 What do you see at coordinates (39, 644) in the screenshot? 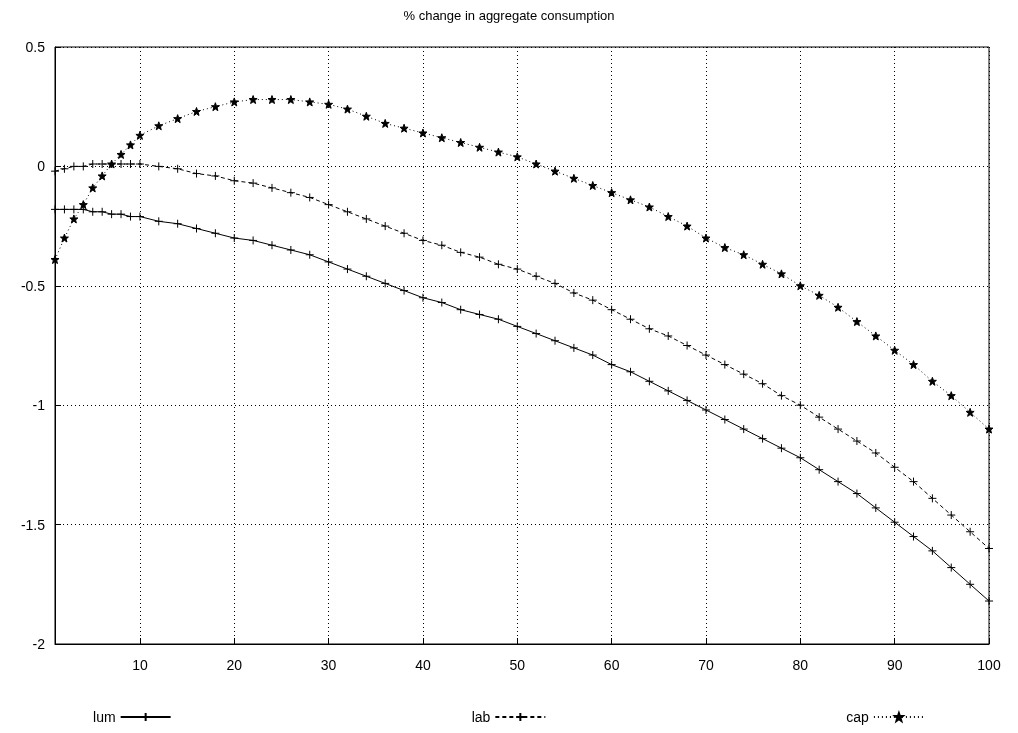
I see `y-tick-label: -2` at bounding box center [39, 644].